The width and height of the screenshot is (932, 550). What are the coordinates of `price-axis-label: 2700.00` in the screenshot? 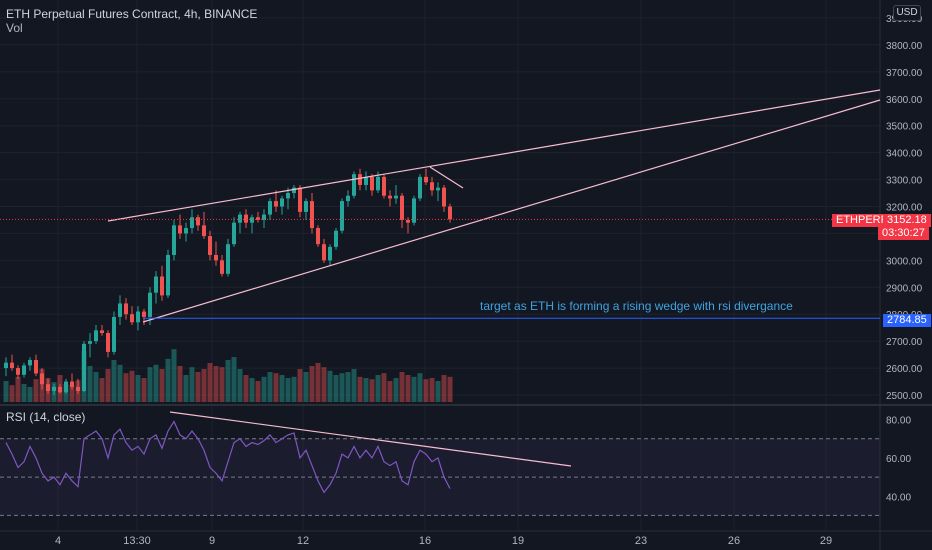 It's located at (904, 342).